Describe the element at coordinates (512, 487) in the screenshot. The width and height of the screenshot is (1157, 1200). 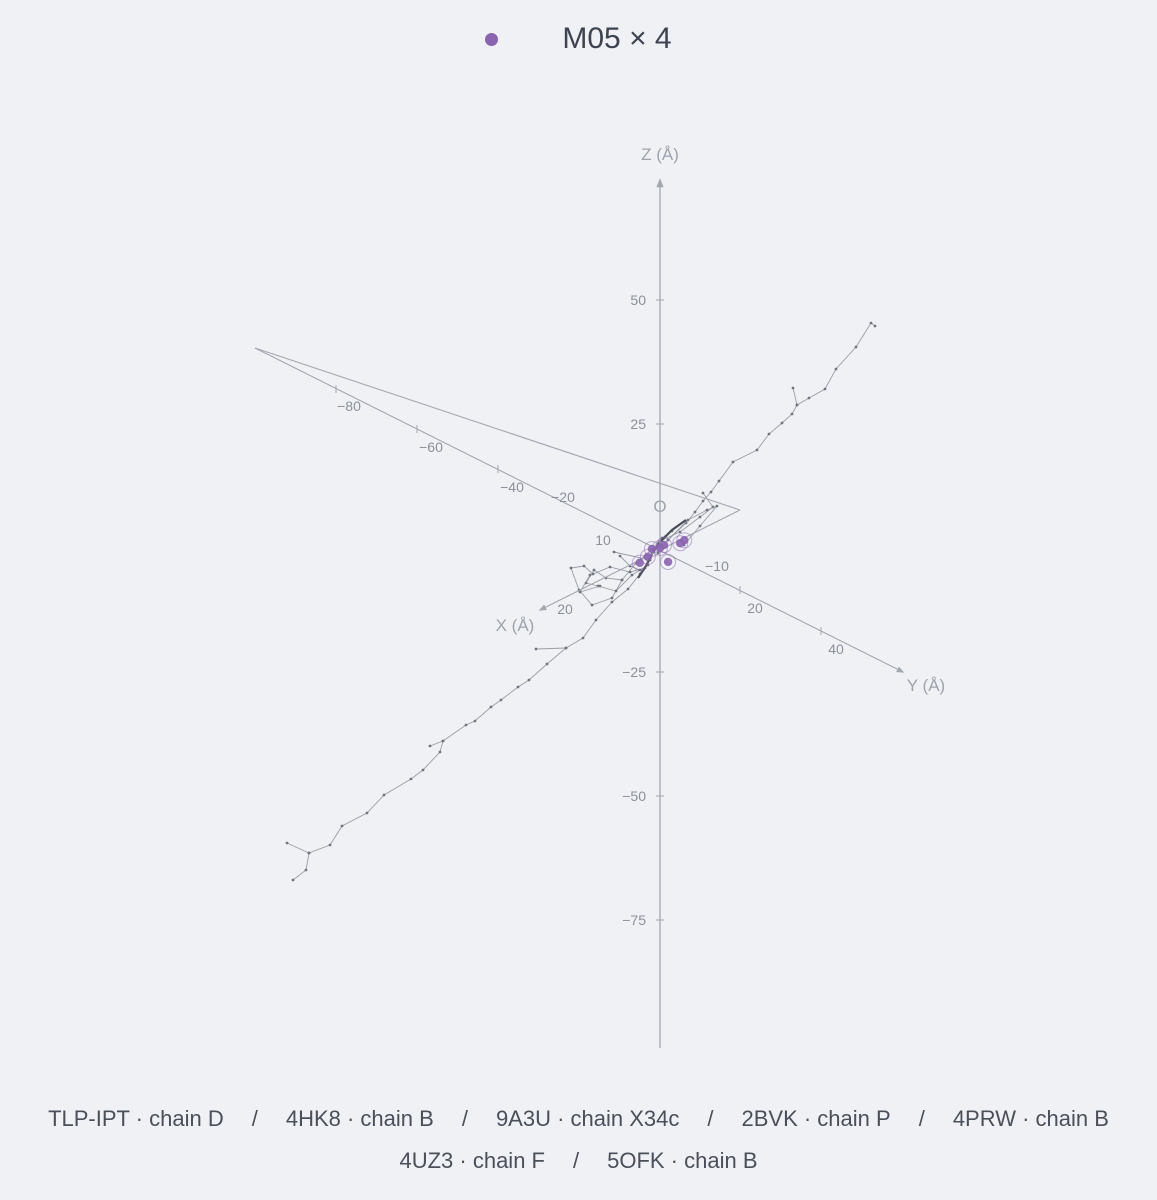
I see `x-tick-label: −40` at that location.